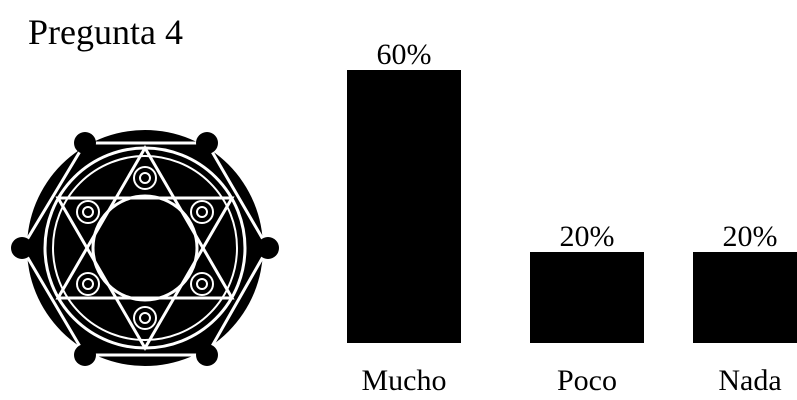 Image resolution: width=797 pixels, height=400 pixels. Describe the element at coordinates (749, 380) in the screenshot. I see `category-label: Nada` at that location.